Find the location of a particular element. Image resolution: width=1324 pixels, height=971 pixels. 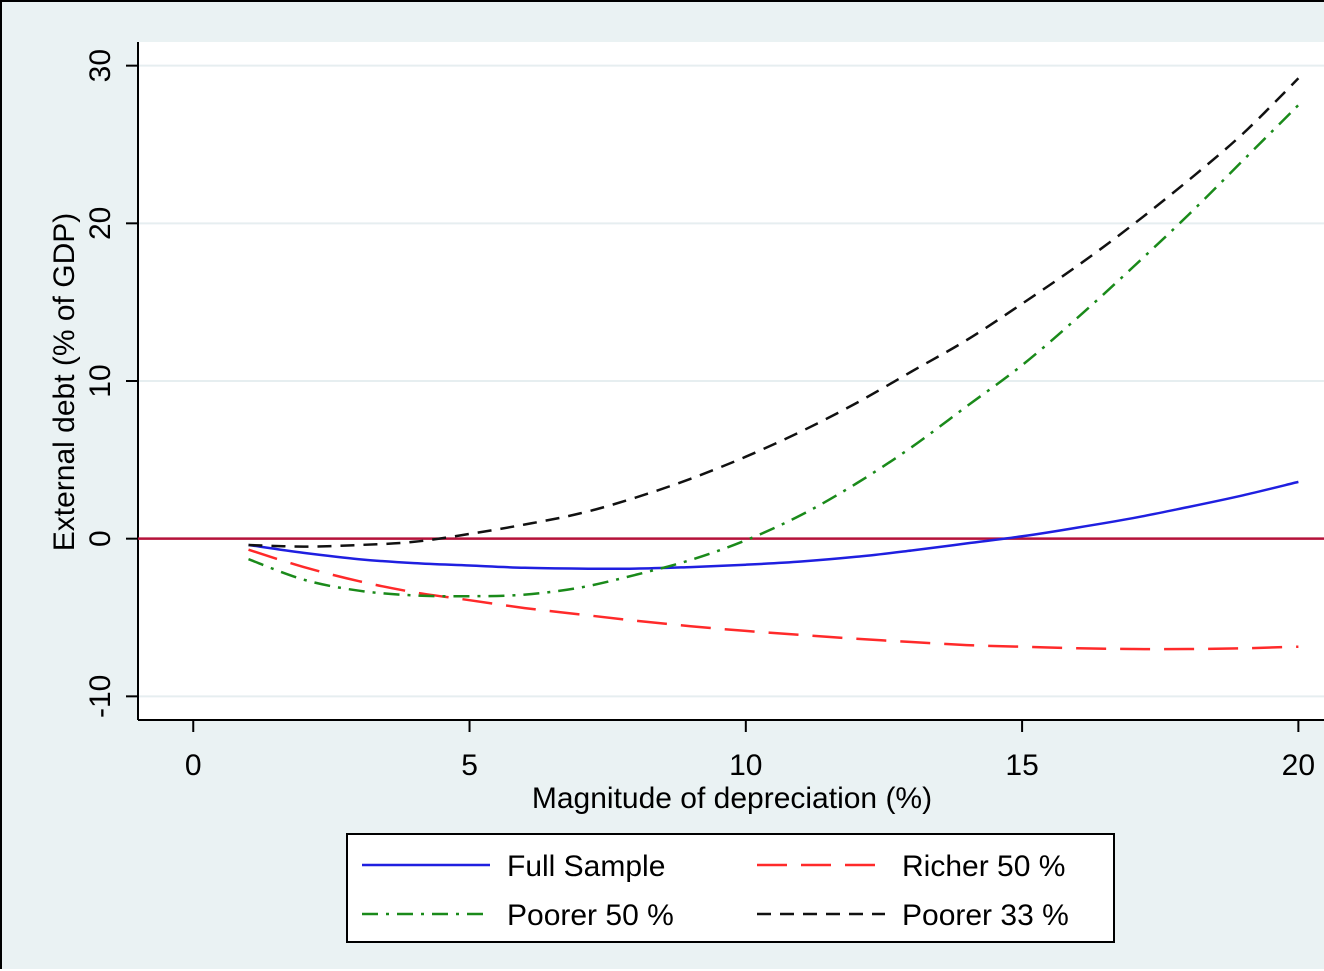

x-tick-label: 10 is located at coordinates (745, 765).